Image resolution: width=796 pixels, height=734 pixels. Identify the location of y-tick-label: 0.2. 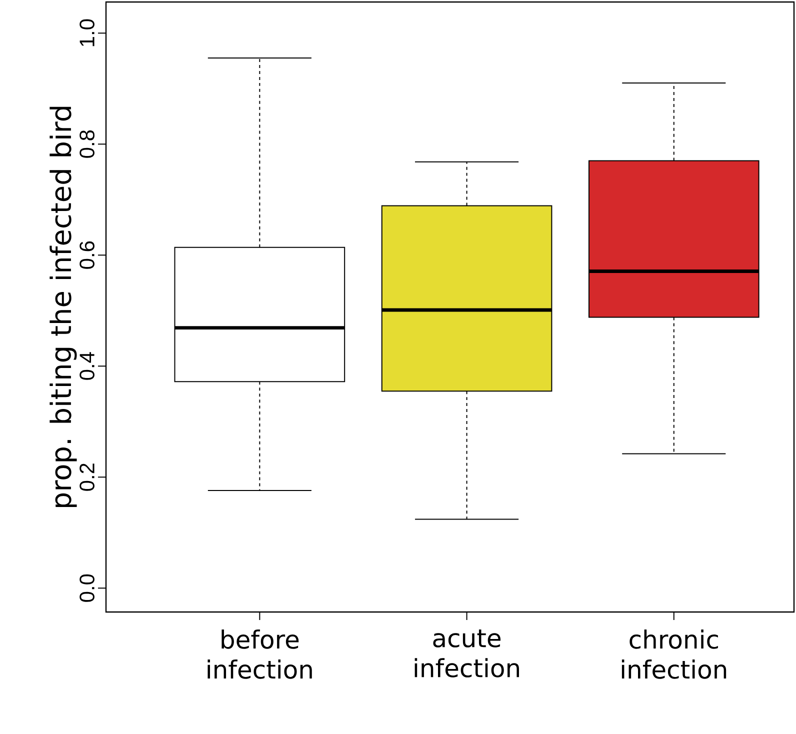
(87, 477).